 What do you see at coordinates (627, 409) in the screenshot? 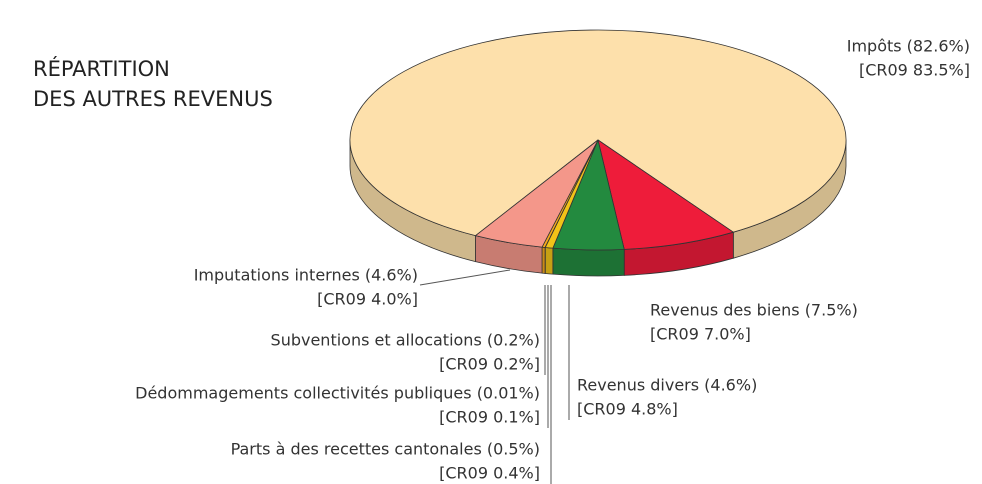
I see `cr09-label: [CR09 4.8%]` at bounding box center [627, 409].